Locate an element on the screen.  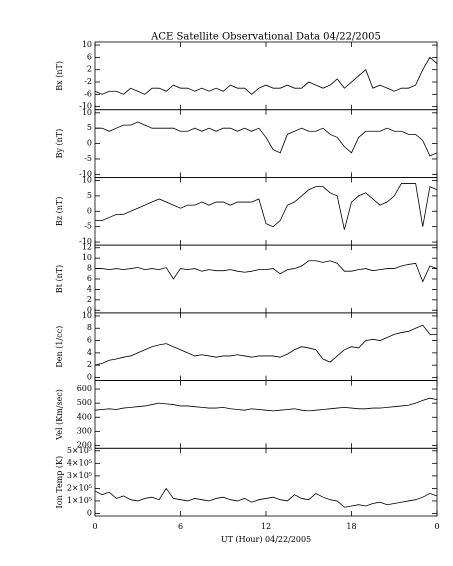
y-tick-label: 4×10⁵ is located at coordinates (79, 462).